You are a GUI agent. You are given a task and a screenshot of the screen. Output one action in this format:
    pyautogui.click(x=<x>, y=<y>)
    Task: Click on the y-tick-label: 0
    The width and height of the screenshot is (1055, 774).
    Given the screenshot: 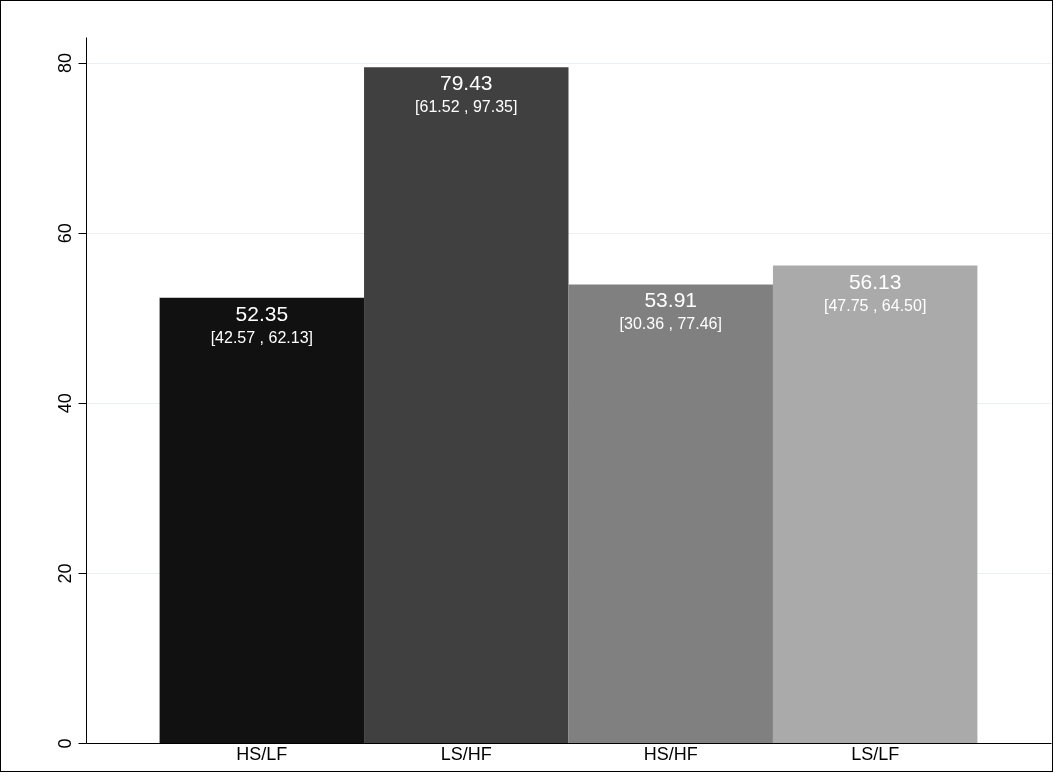 What is the action you would take?
    pyautogui.click(x=64, y=743)
    